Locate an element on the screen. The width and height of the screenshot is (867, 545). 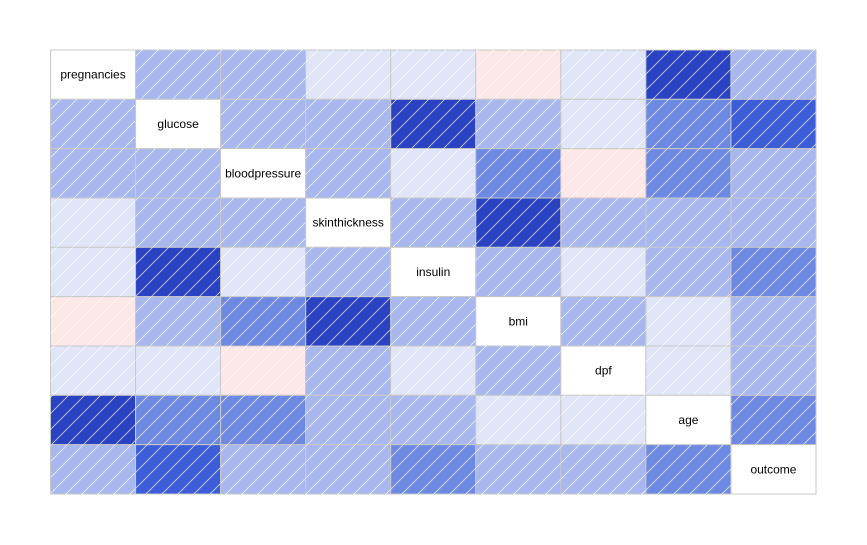
variable-label-glucose: glucose is located at coordinates (178, 124).